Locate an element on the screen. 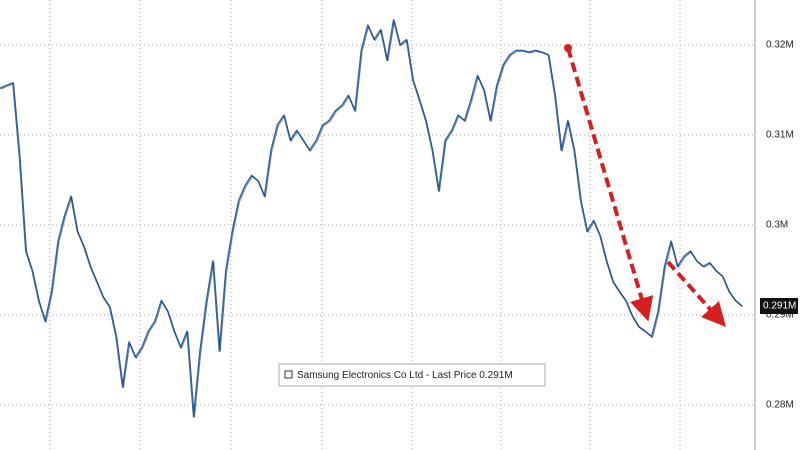  legend-swatch is located at coordinates (288, 374).